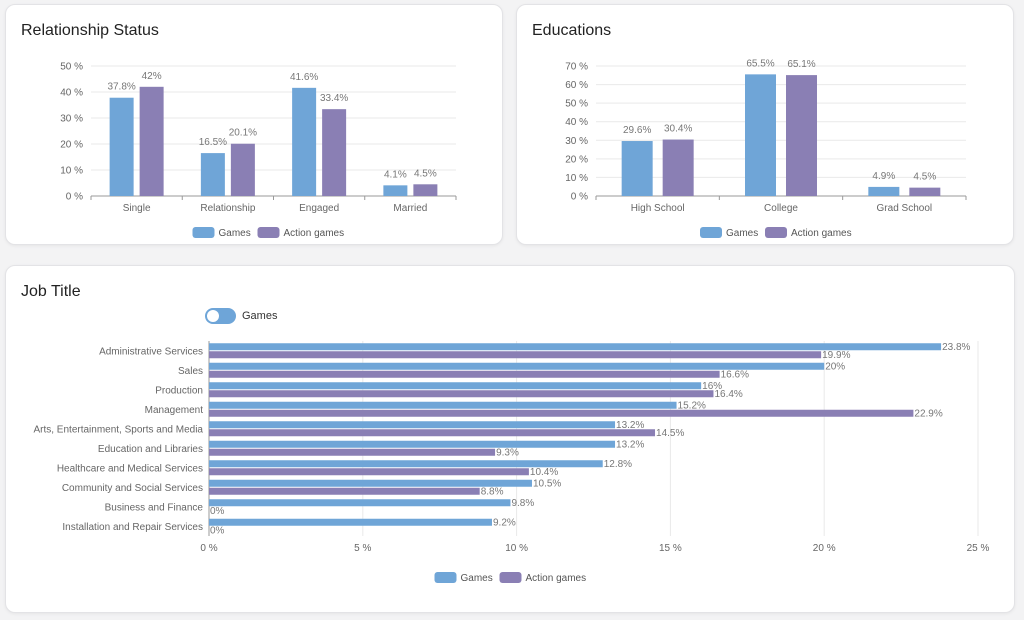 This screenshot has width=1024, height=620. What do you see at coordinates (132, 488) in the screenshot?
I see `y-tick-label-community-and-social-services: Community and Social Services` at bounding box center [132, 488].